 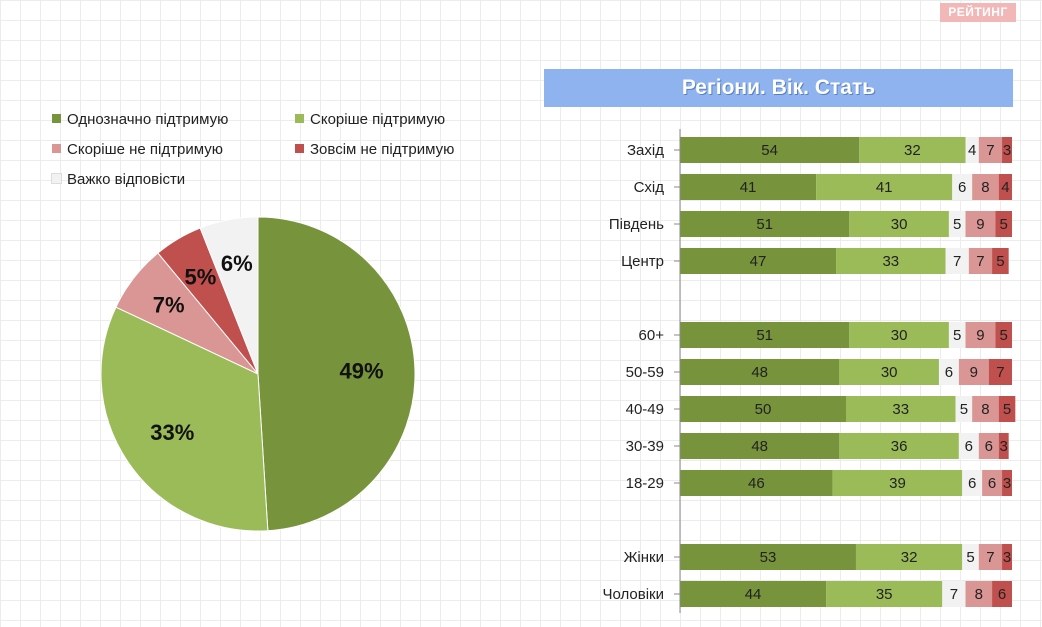 I want to click on bar-data-label: 39, so click(x=897, y=483).